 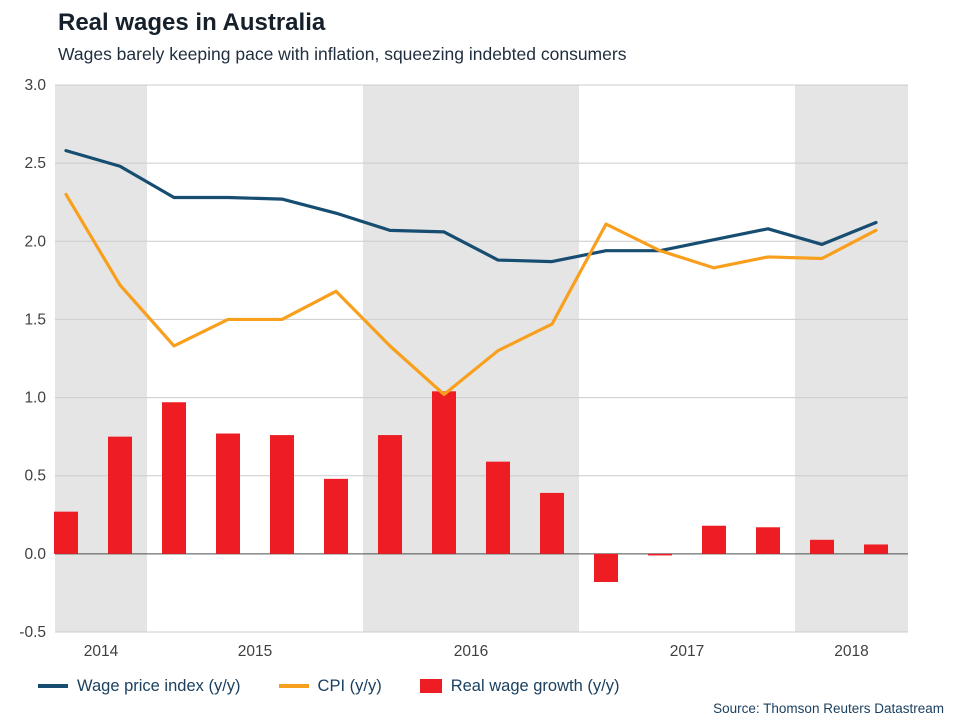 I want to click on y-axis-tick-label: 0.0, so click(x=35, y=554).